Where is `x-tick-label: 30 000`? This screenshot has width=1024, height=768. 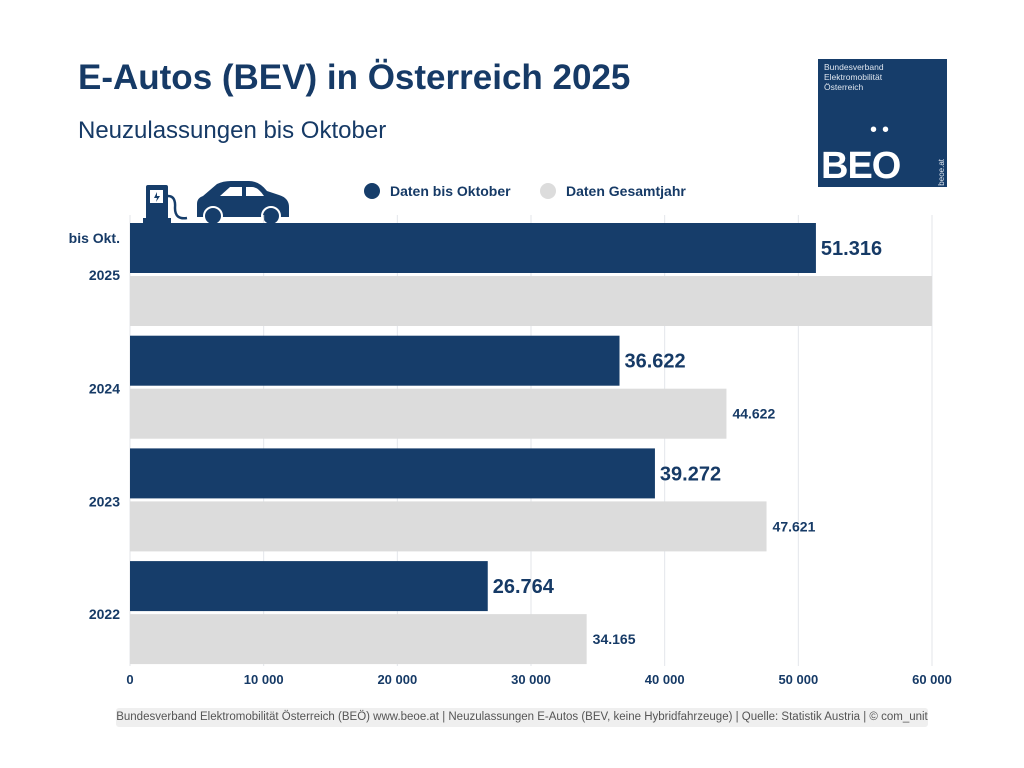 x-tick-label: 30 000 is located at coordinates (531, 679).